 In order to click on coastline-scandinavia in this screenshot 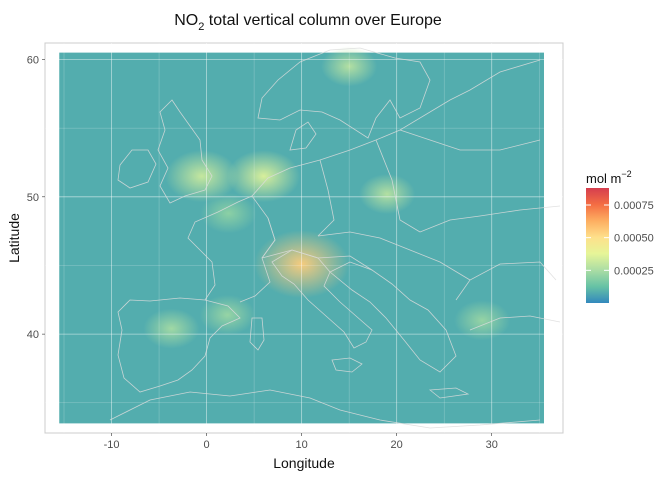, I will do `click(344, 93)`.